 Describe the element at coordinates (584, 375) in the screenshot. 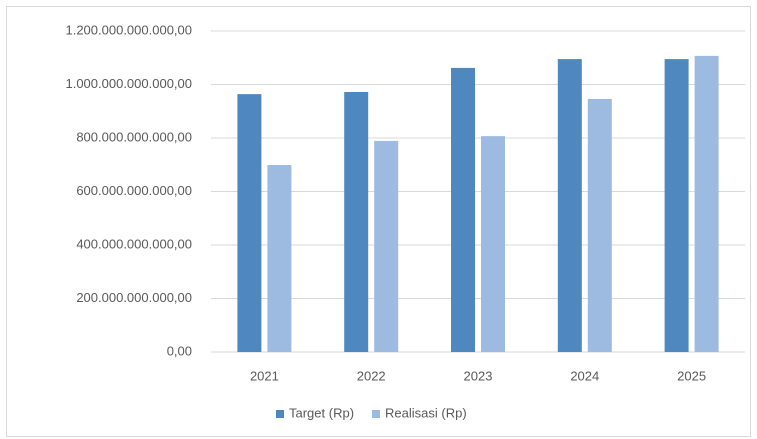

I see `x-tick-label: 2024` at that location.